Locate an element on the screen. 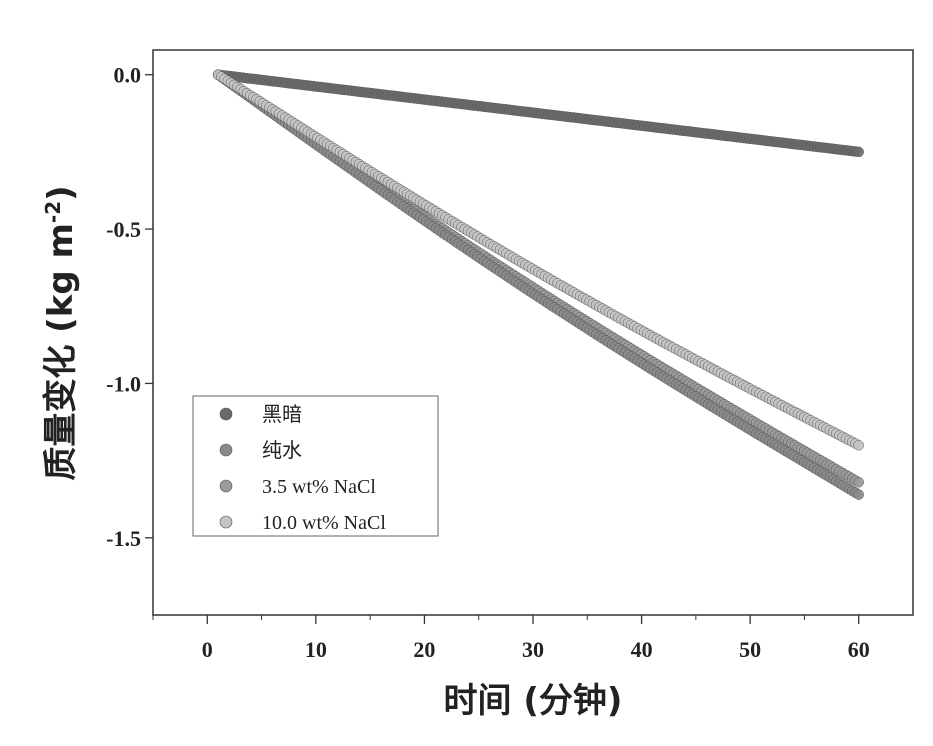  x-tick-label: 0 is located at coordinates (207, 649).